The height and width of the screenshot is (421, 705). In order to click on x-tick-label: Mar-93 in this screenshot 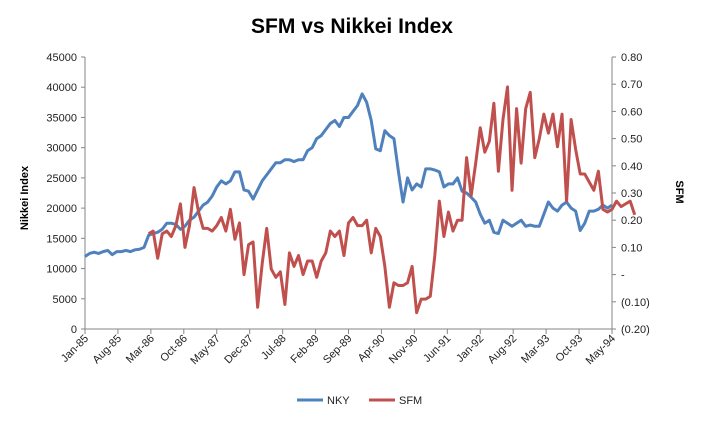, I will do `click(535, 349)`.